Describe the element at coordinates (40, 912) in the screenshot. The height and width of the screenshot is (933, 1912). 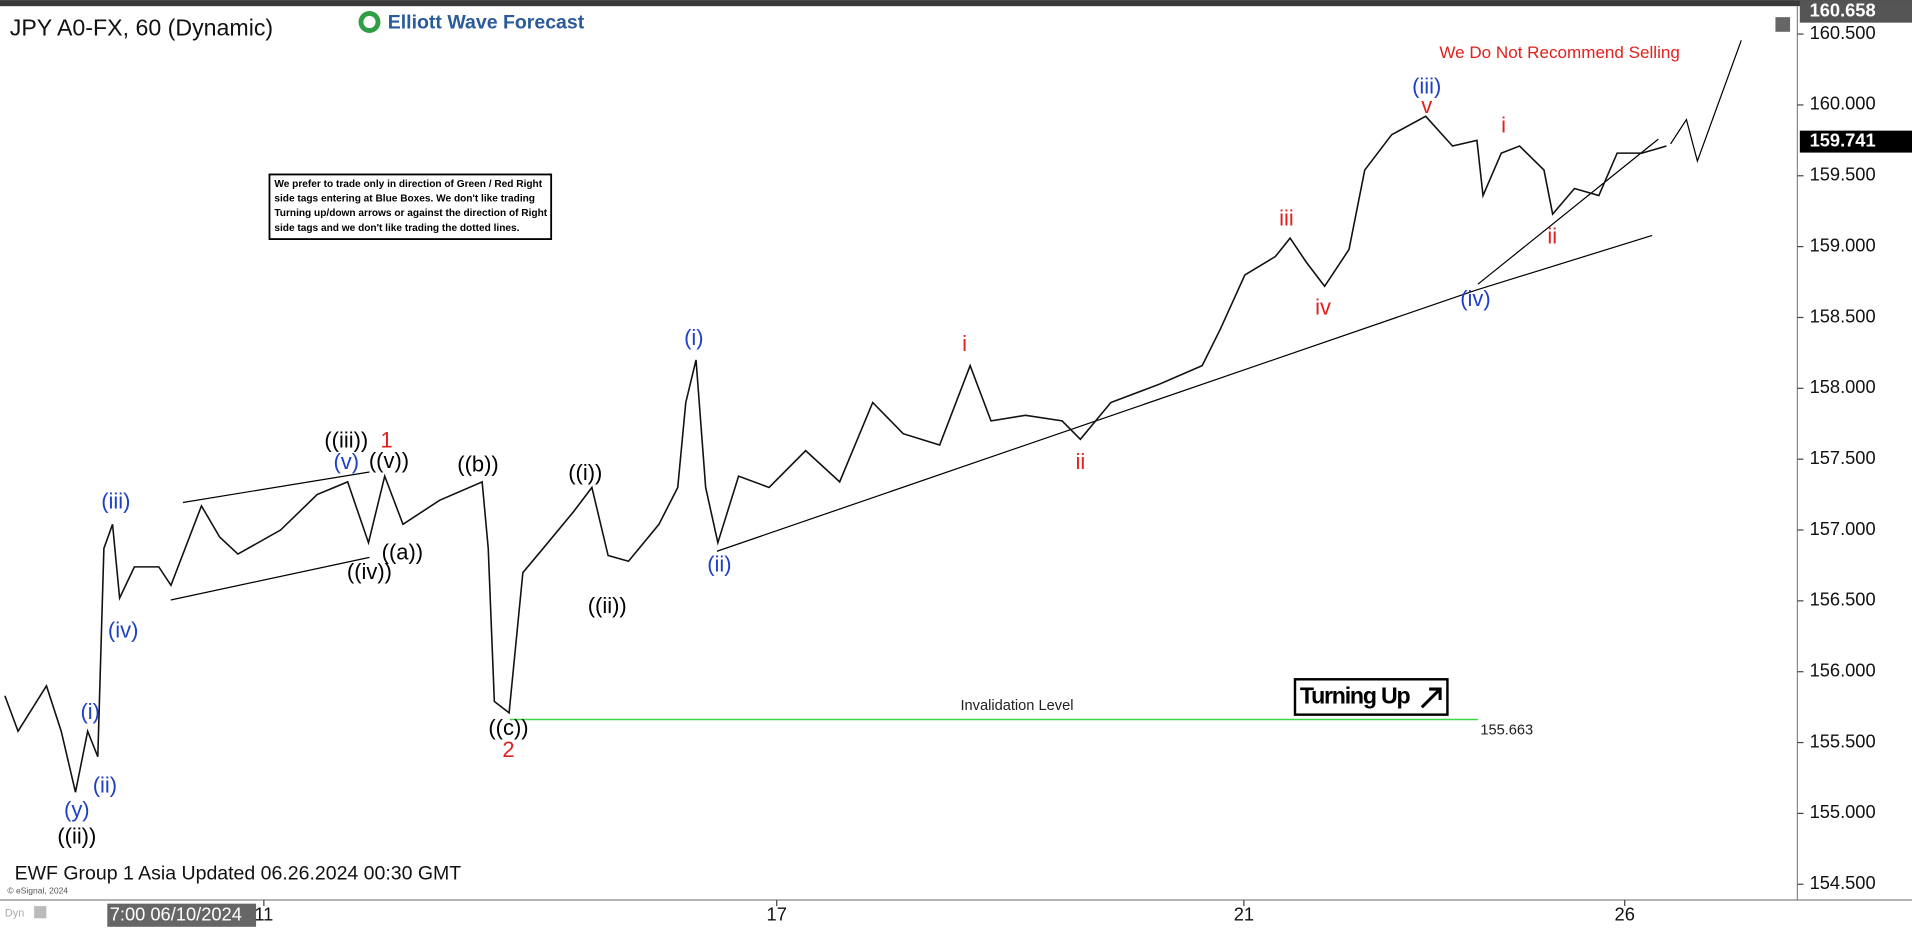
I see `mode-icon` at that location.